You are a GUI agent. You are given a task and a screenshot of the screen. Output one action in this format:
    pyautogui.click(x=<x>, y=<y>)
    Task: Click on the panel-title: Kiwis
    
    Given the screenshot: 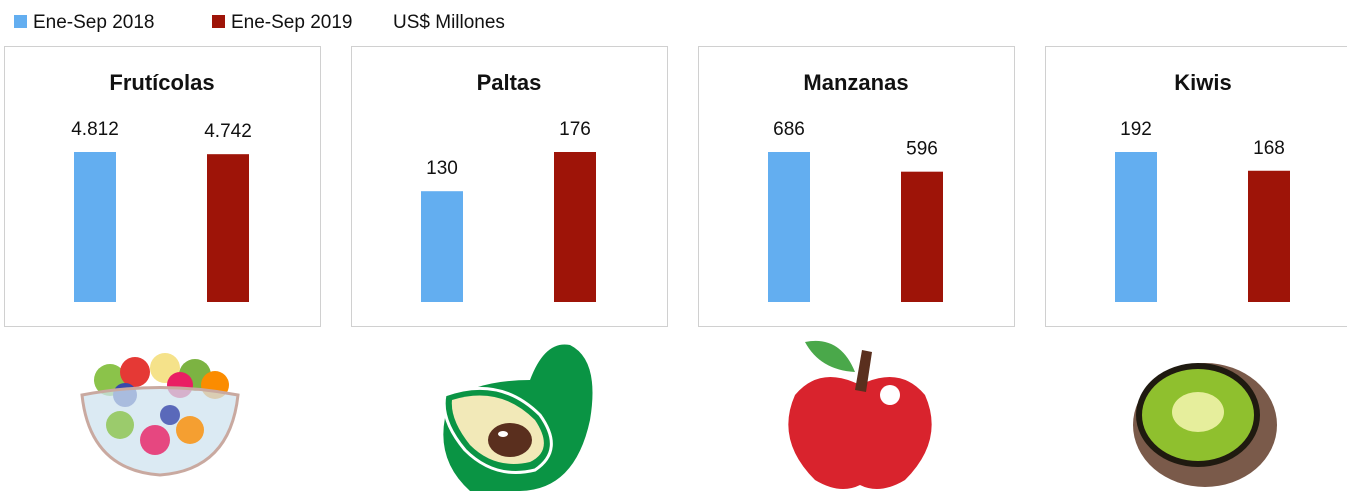 What is the action you would take?
    pyautogui.click(x=1202, y=82)
    